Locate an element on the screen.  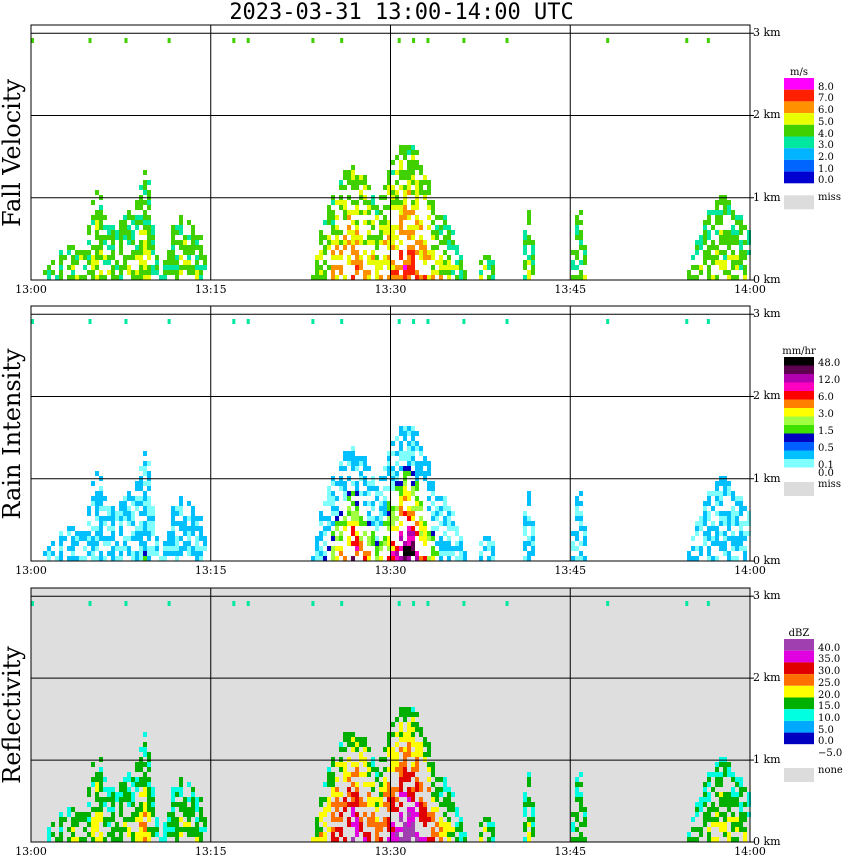
xtick-label: 13:30 is located at coordinates (390, 851).